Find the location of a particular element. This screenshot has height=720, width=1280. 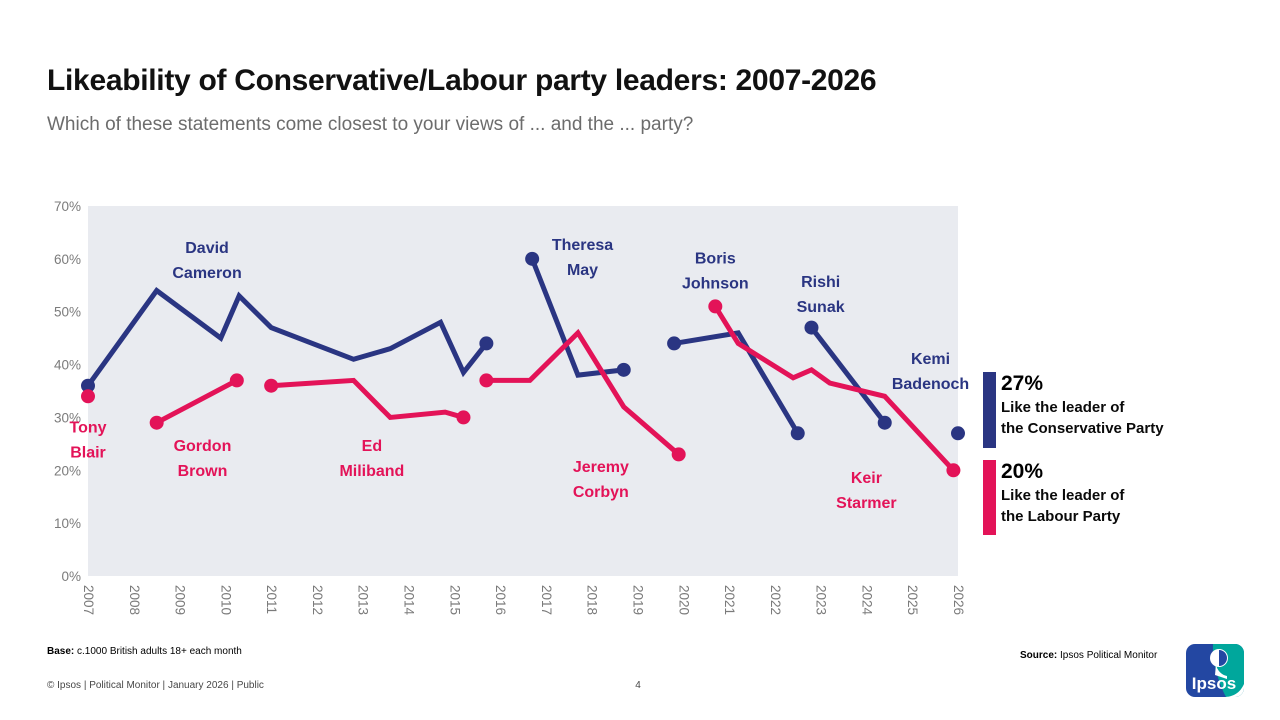

line-jeremy-corbyn is located at coordinates (583, 392).